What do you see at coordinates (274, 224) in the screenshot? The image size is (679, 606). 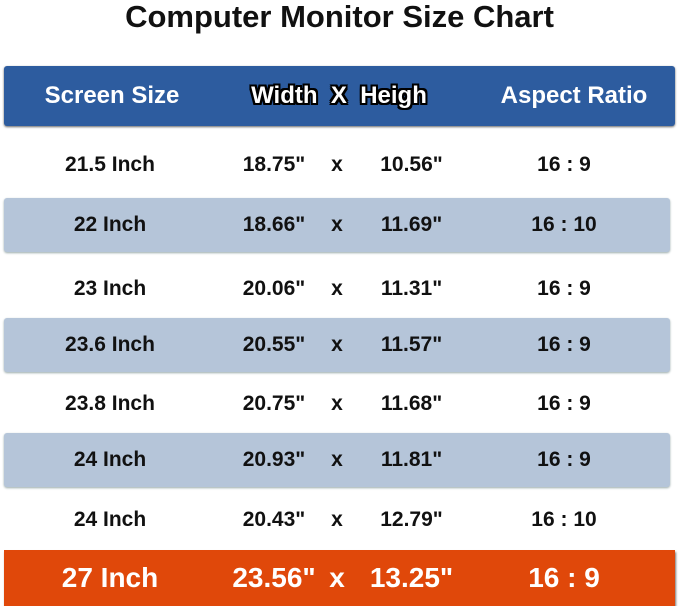 I see `width-cell: 18.66"` at bounding box center [274, 224].